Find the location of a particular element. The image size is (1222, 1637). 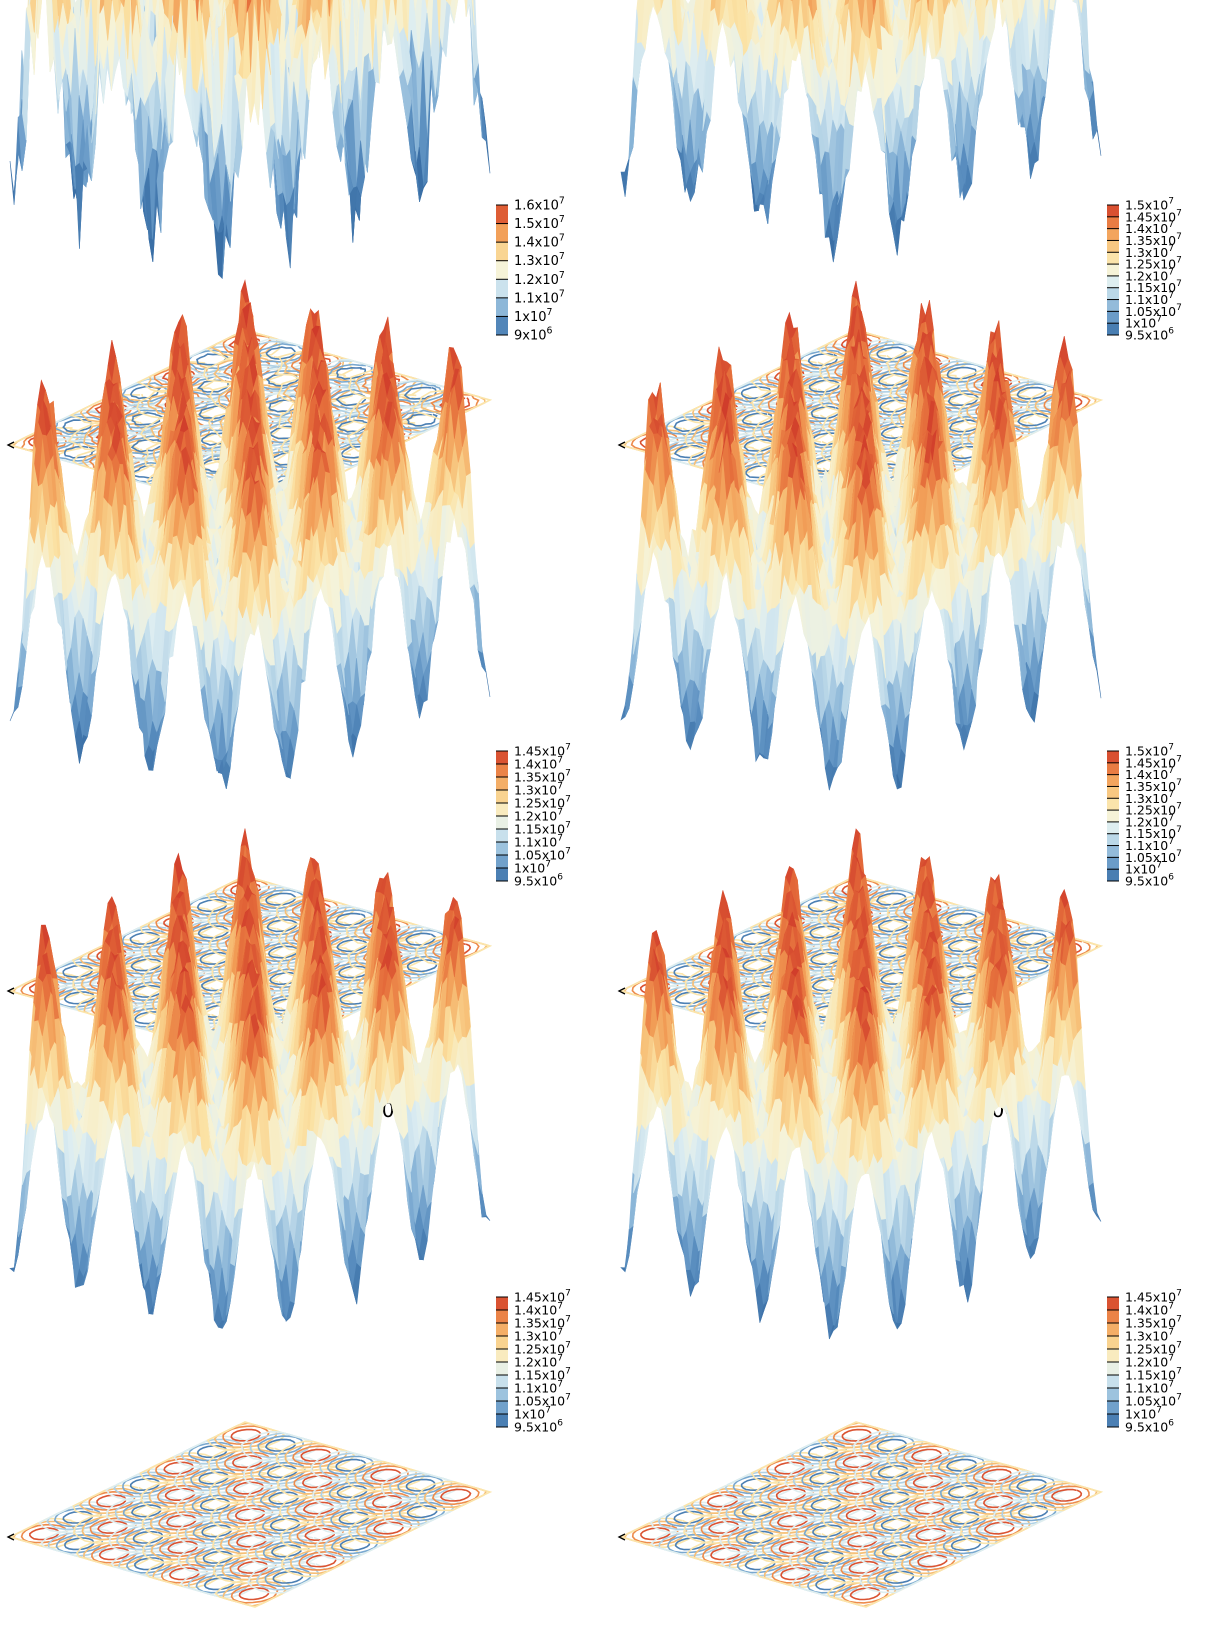

colorbar-tick-label: 9x106 is located at coordinates (533, 335).